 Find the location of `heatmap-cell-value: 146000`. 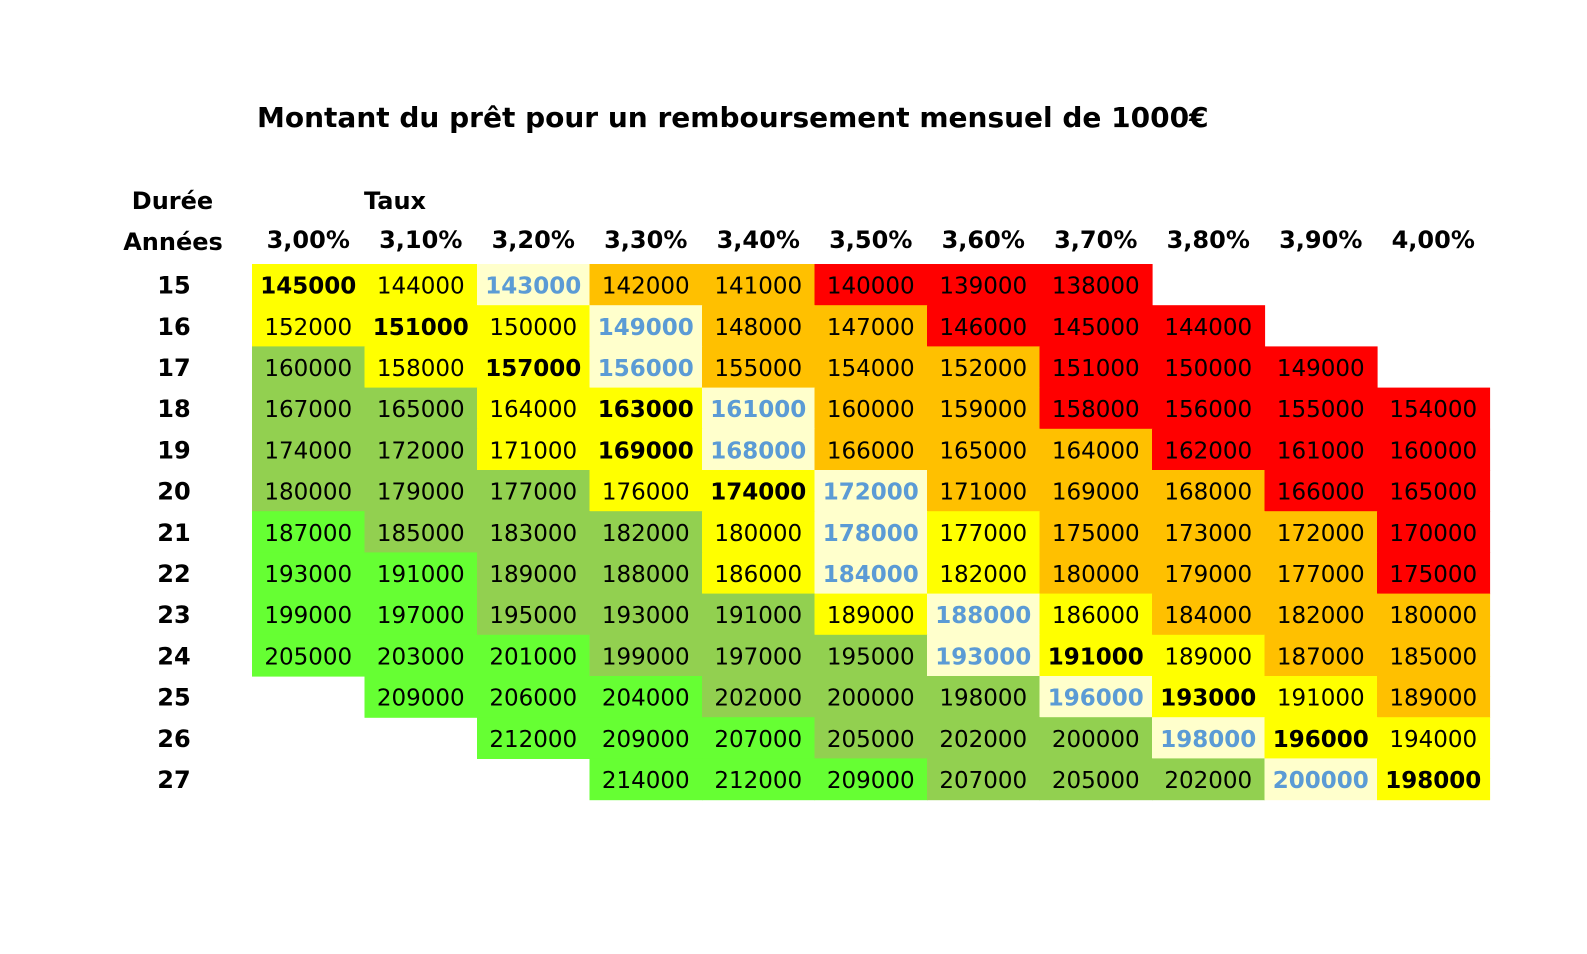

heatmap-cell-value: 146000 is located at coordinates (983, 328).